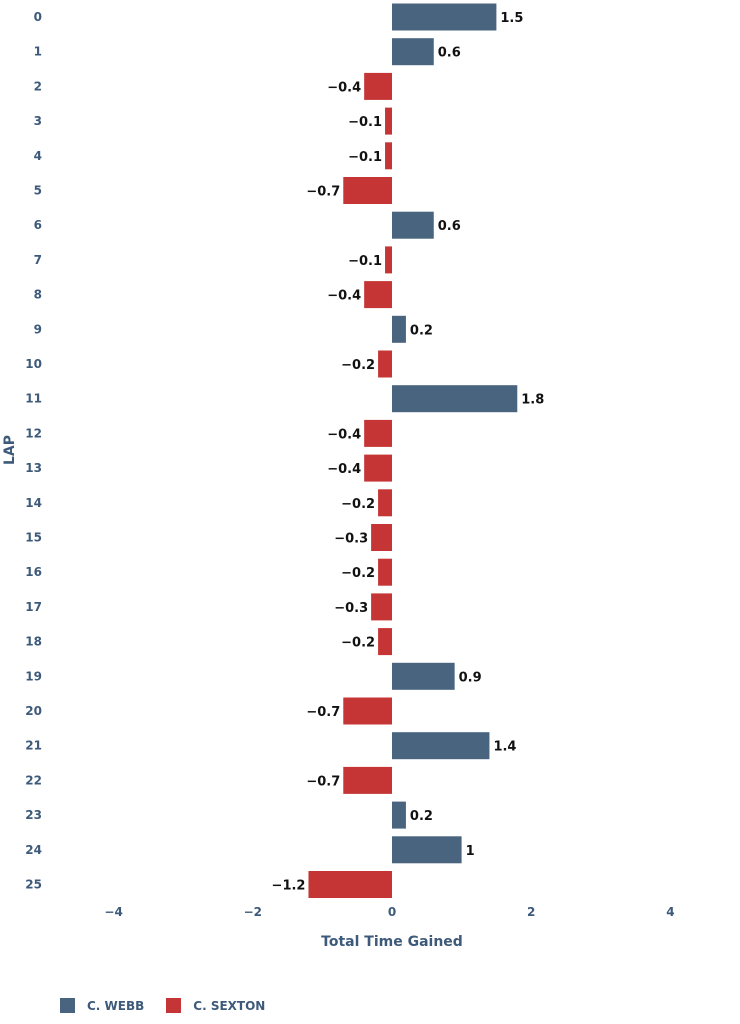  Describe the element at coordinates (504, 747) in the screenshot. I see `data-label: 1.4` at that location.